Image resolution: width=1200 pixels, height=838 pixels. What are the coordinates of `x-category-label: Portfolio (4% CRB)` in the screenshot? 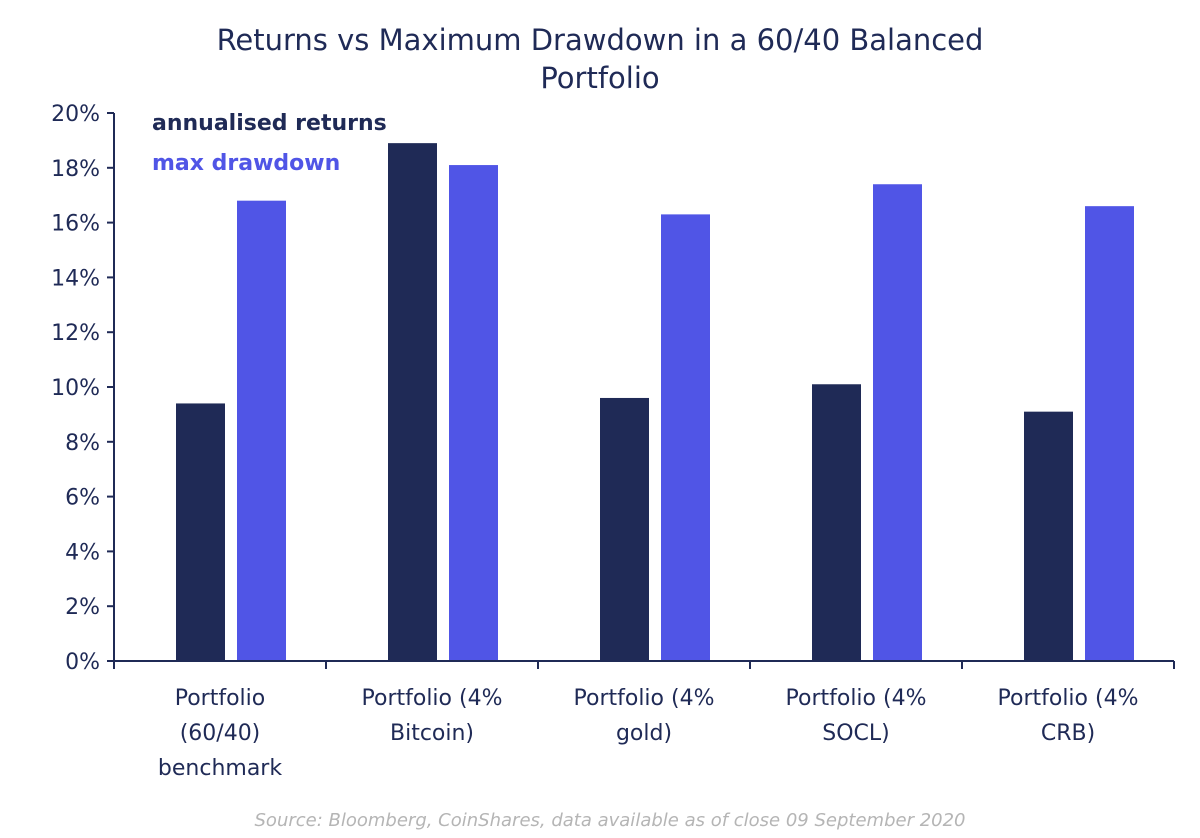 It's located at (1068, 716).